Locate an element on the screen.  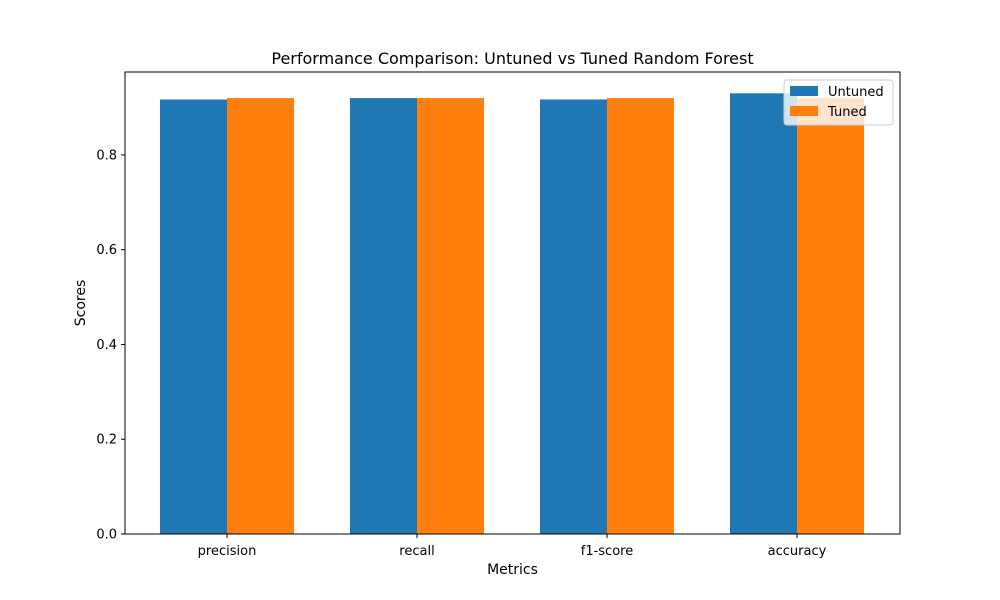
y-tick-label: 0.4 is located at coordinates (106, 345).